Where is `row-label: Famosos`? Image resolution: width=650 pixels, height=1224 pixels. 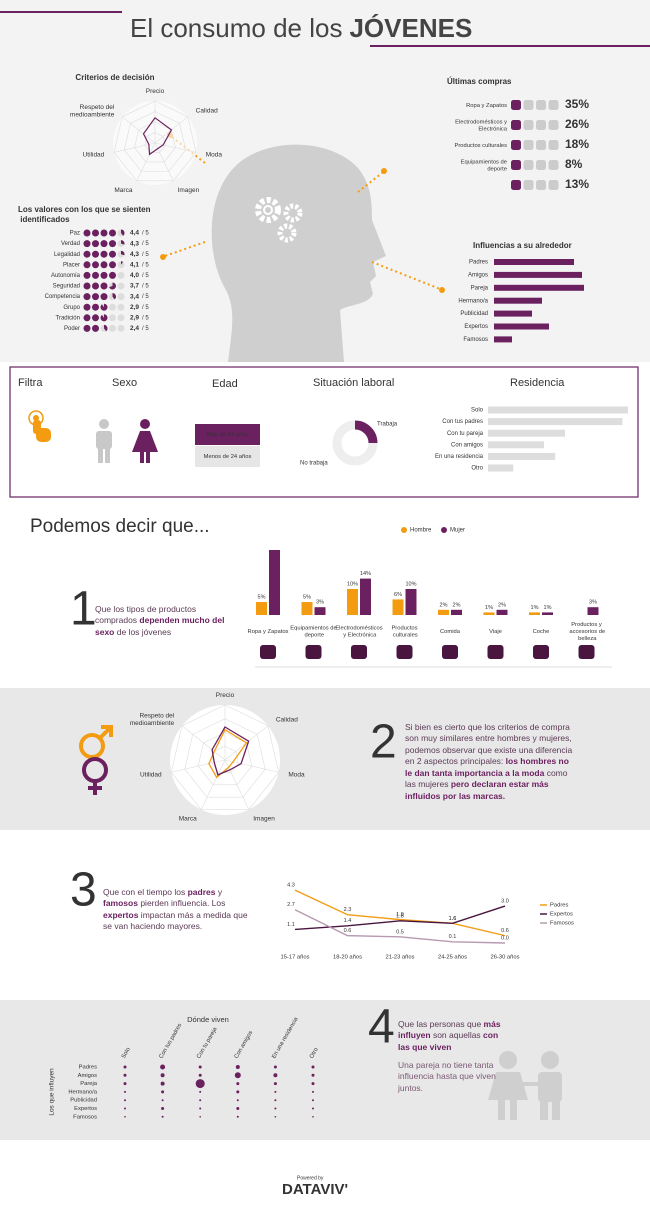 row-label: Famosos is located at coordinates (475, 340).